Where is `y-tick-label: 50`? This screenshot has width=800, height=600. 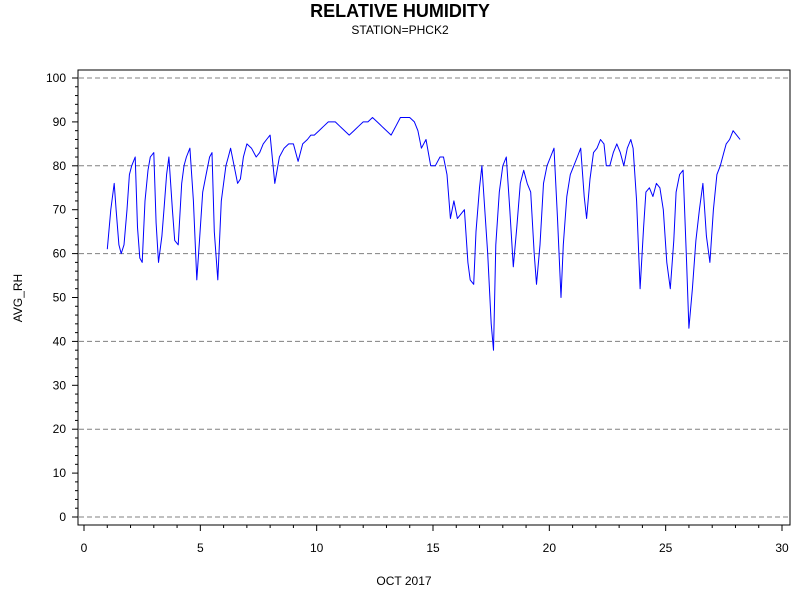
y-tick-label: 50 is located at coordinates (60, 298).